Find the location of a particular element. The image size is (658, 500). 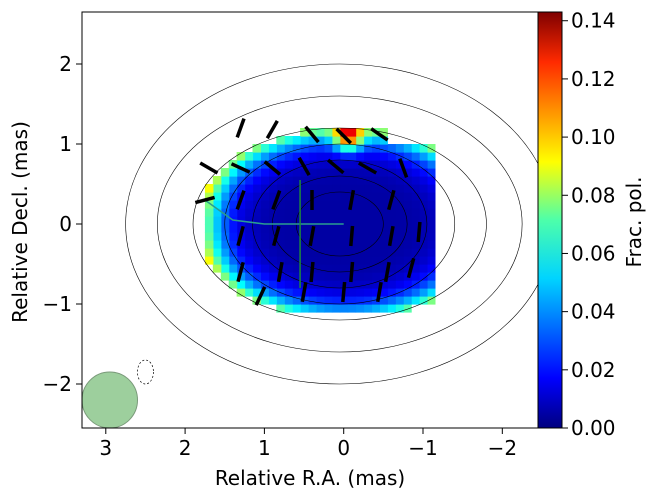

jet-axis-lines is located at coordinates (274, 234).